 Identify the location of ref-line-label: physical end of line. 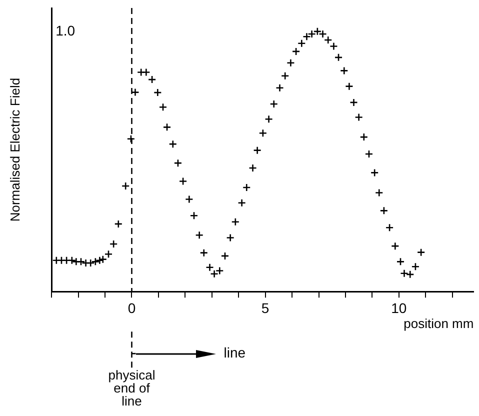
(132, 388).